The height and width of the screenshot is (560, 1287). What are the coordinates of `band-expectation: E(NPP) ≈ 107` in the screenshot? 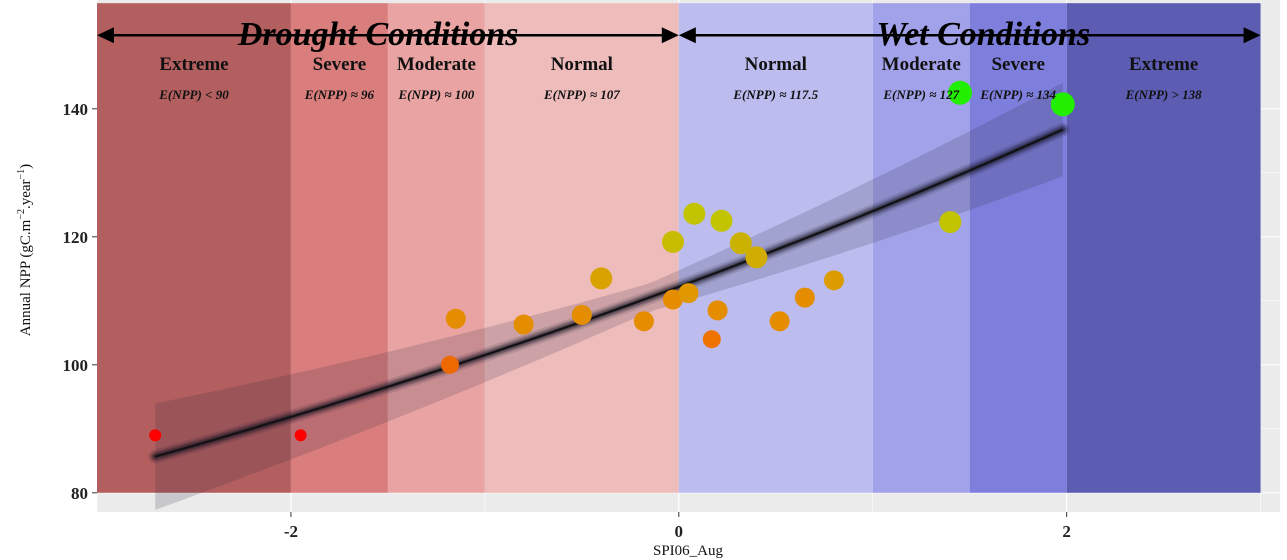 It's located at (581, 94).